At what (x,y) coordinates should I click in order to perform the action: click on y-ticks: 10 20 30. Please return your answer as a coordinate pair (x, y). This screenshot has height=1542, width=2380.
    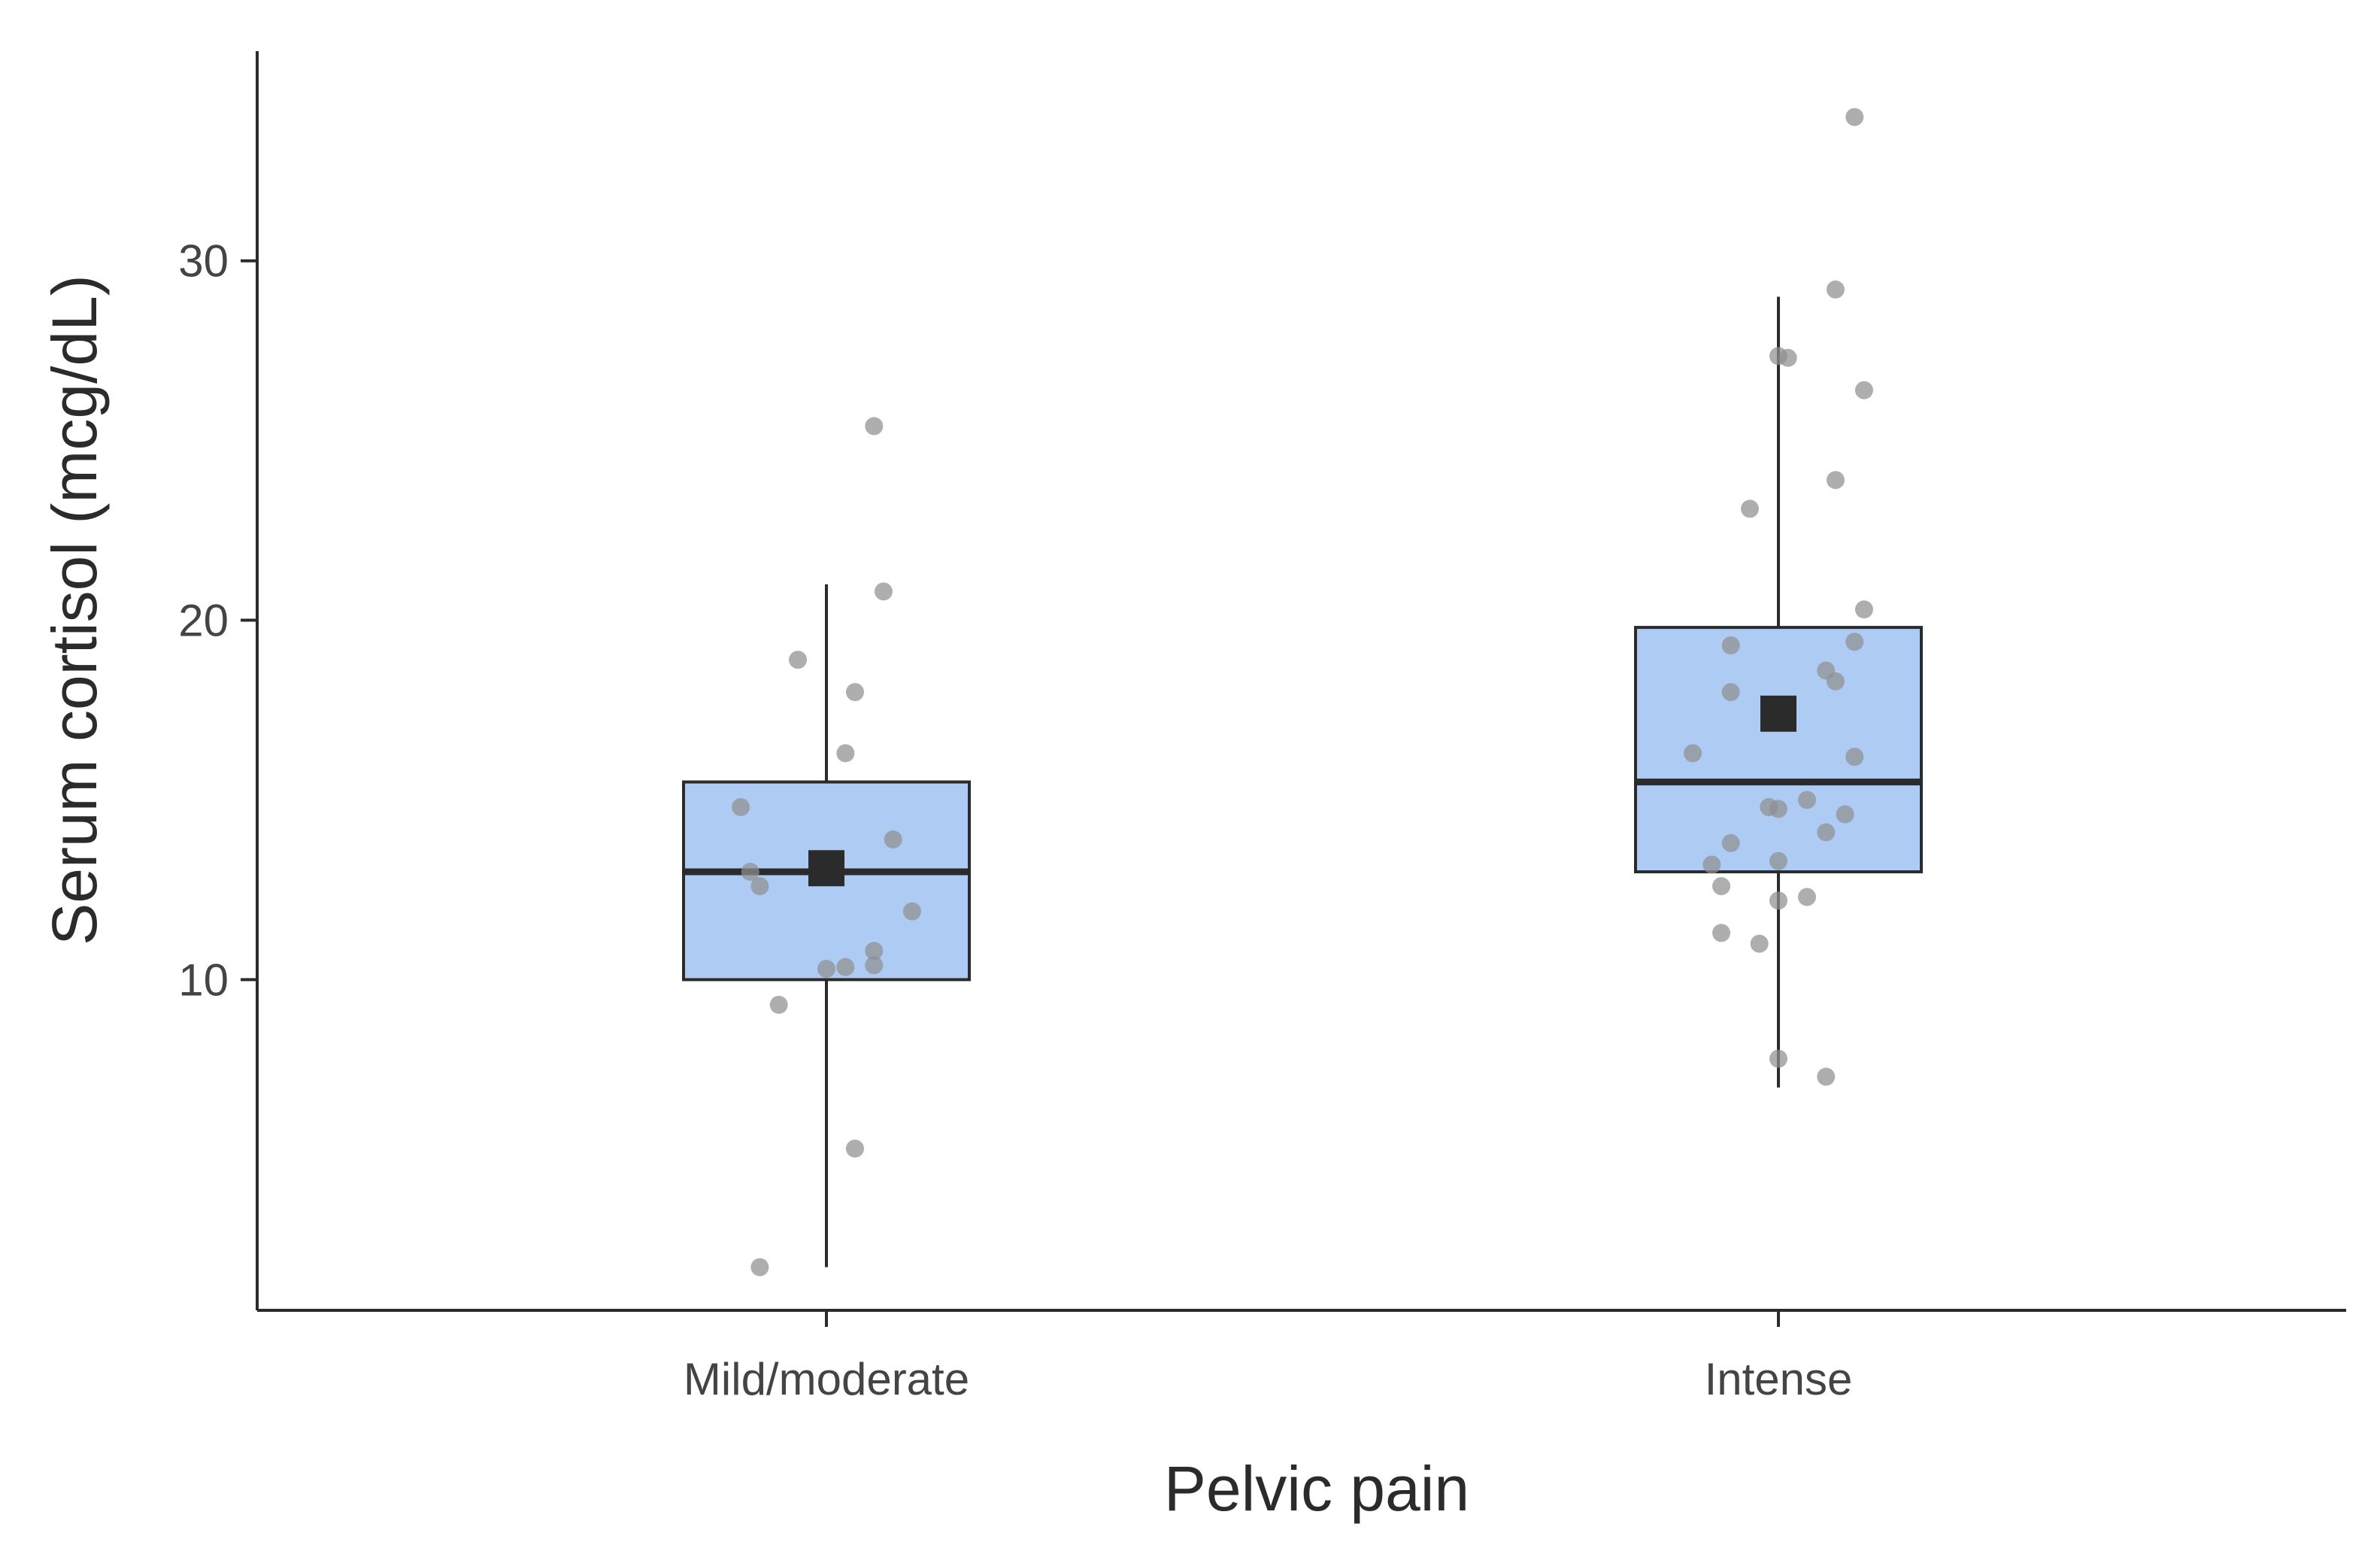
    Looking at the image, I should click on (217, 620).